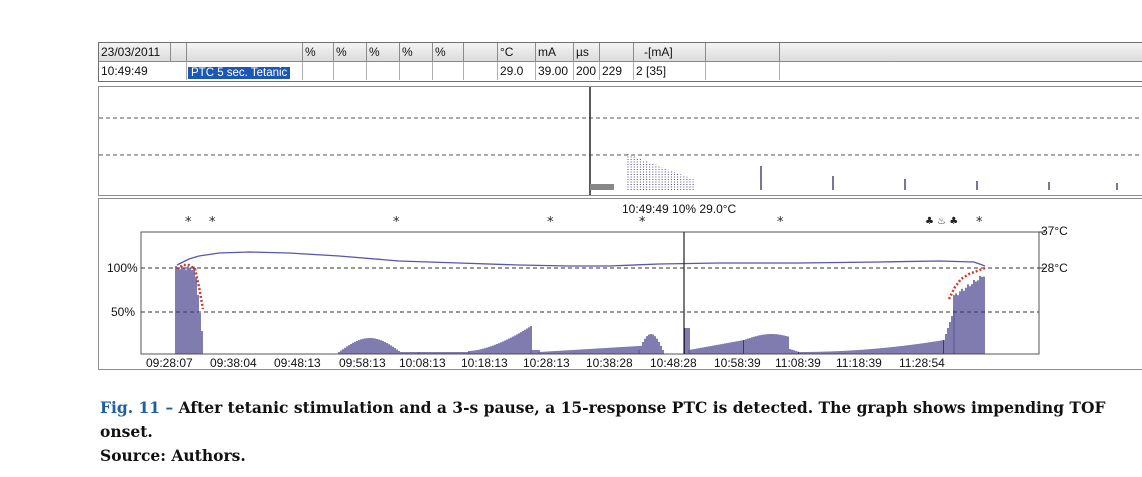 The height and width of the screenshot is (477, 1142). Describe the element at coordinates (190, 286) in the screenshot. I see `ratio-dots-start` at that location.